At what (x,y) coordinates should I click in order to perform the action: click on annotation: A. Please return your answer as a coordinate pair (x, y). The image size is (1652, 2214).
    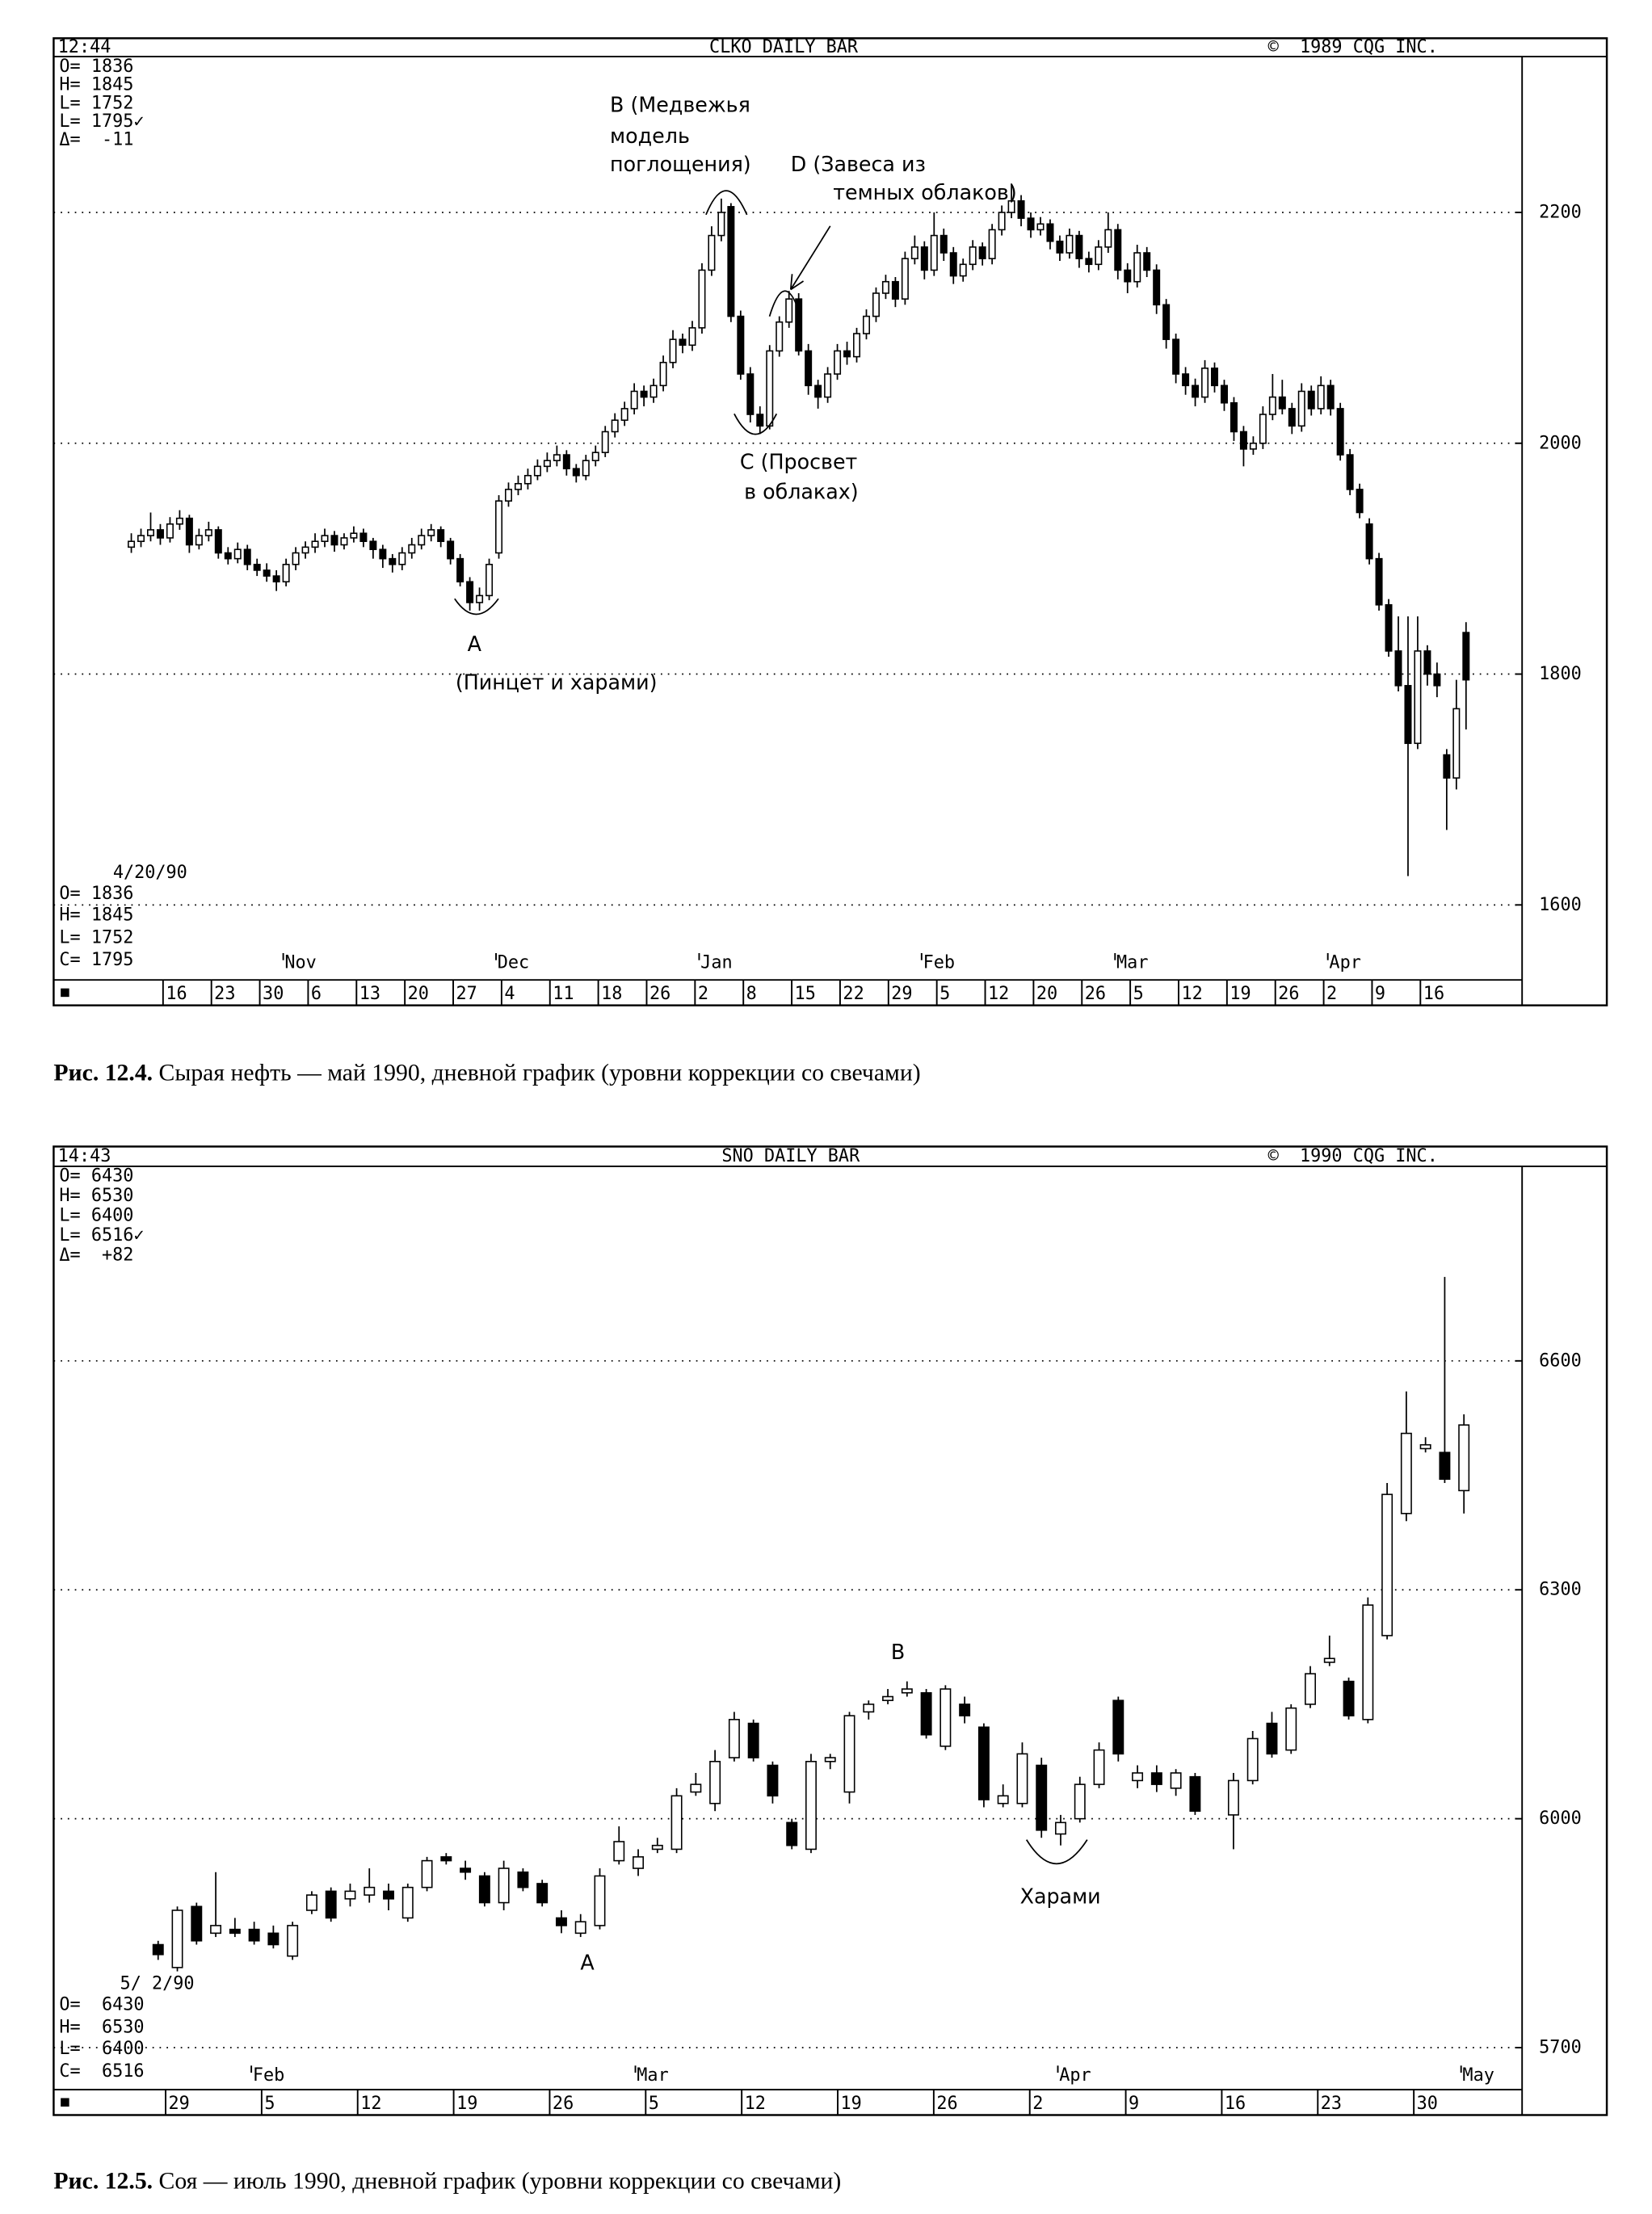
    Looking at the image, I should click on (587, 1963).